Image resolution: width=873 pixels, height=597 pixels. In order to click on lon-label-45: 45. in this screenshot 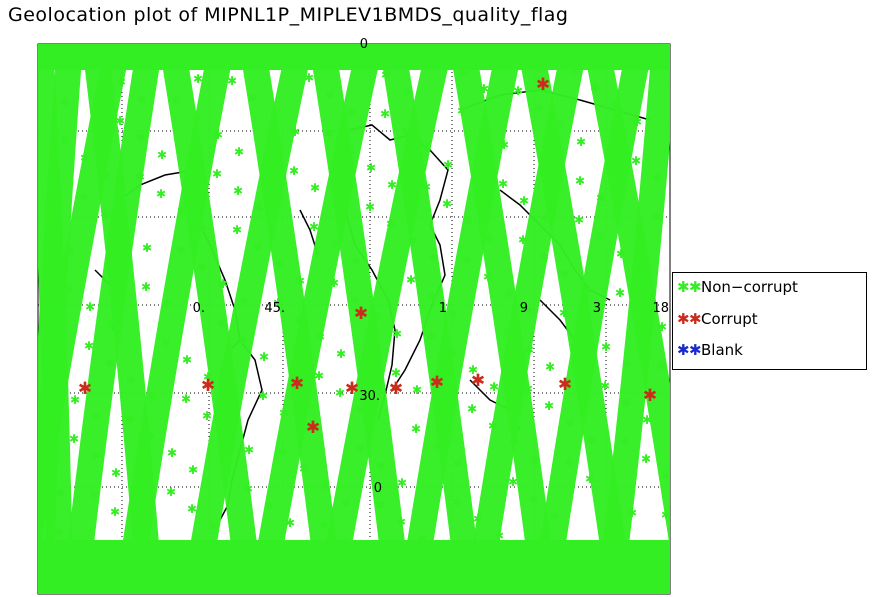, I will do `click(274, 308)`.